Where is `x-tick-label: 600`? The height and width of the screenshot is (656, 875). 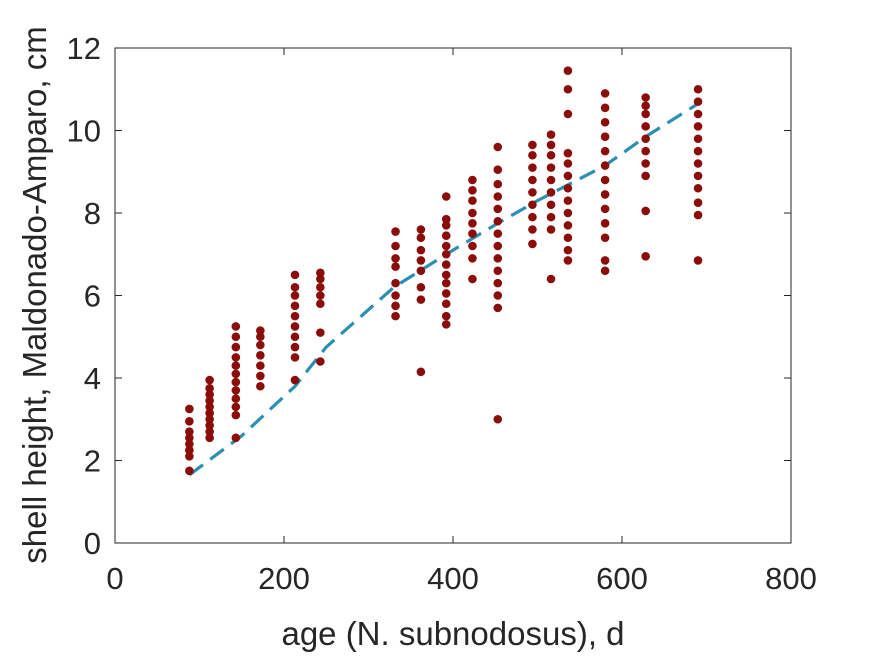 x-tick-label: 600 is located at coordinates (622, 578).